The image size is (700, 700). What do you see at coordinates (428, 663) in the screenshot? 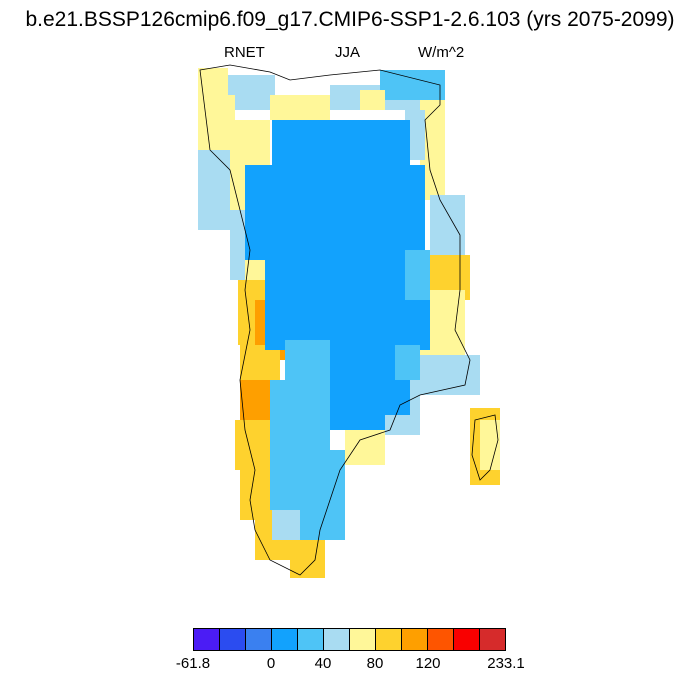
I see `colorbar-tick-label: 120` at bounding box center [428, 663].